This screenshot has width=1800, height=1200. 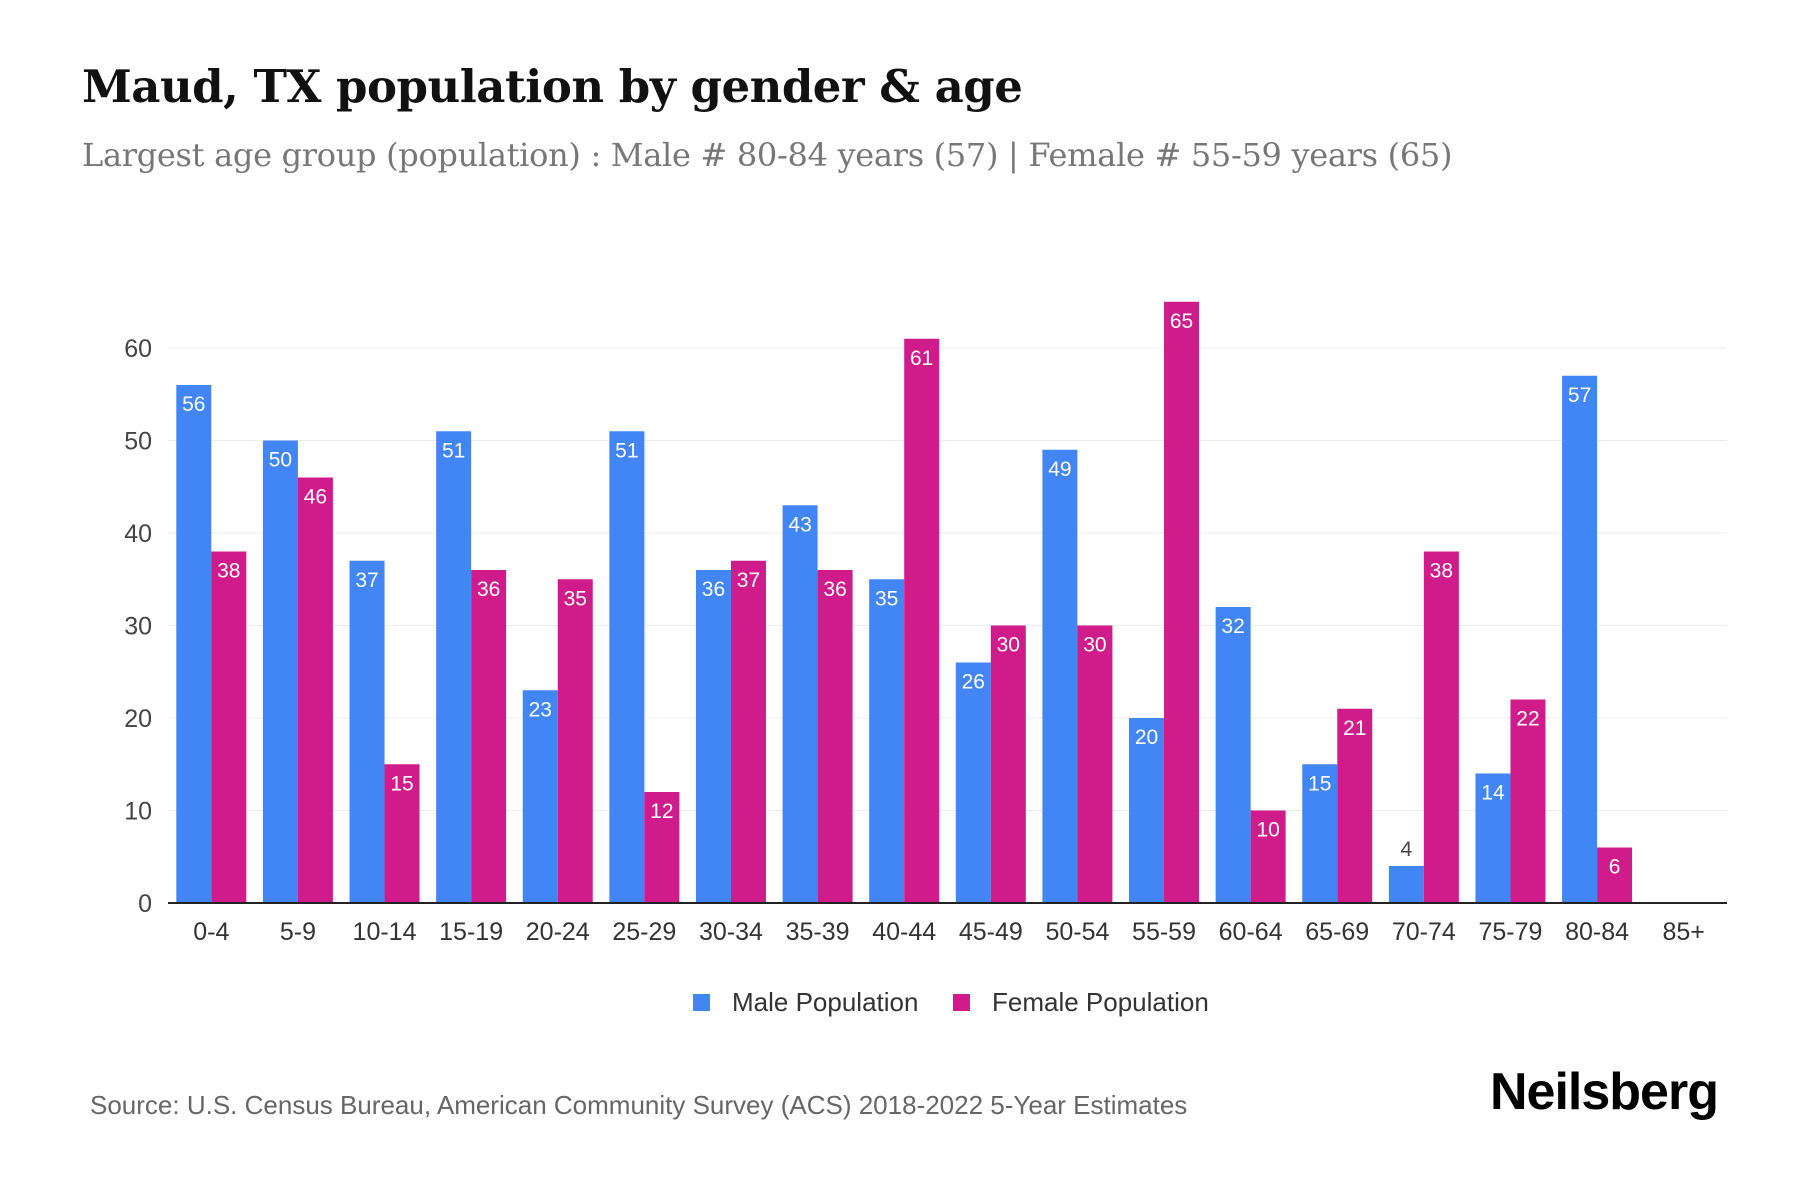 What do you see at coordinates (904, 932) in the screenshot?
I see `x-tick-label: 40-44` at bounding box center [904, 932].